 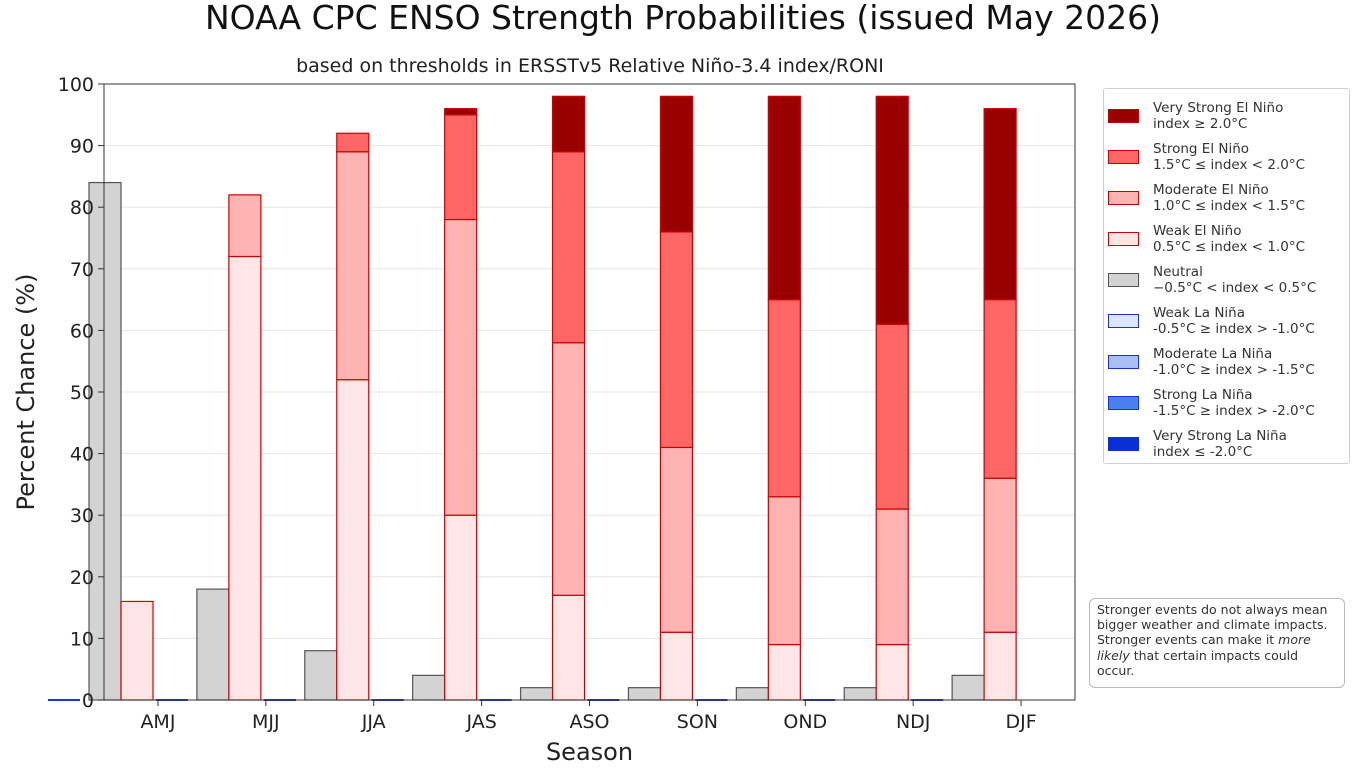 I want to click on legend-item: Very Strong El Niño index ≥ 2.0°C, so click(x=1226, y=115).